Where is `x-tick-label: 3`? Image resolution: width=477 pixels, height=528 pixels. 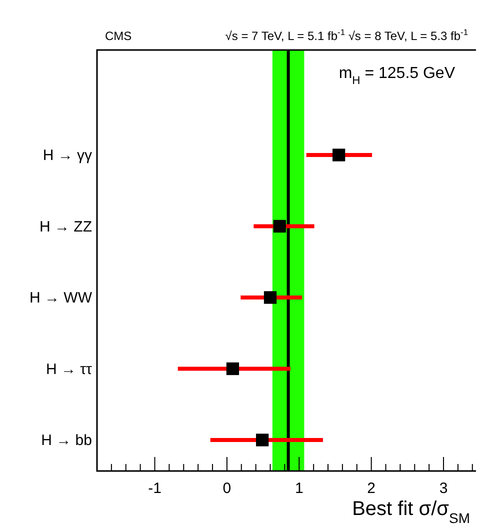 x-tick-label: 3 is located at coordinates (443, 488).